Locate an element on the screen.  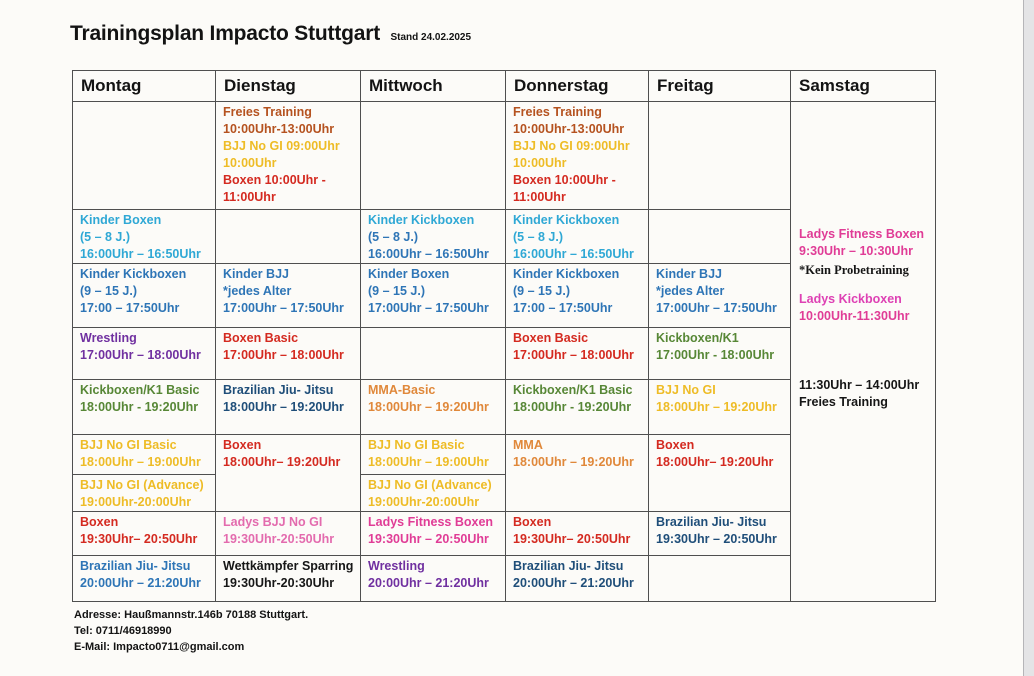
schedule-cell-mittwoch: MMA-Basic 18:00Uhr – 19:20Uhr is located at coordinates (433, 407).